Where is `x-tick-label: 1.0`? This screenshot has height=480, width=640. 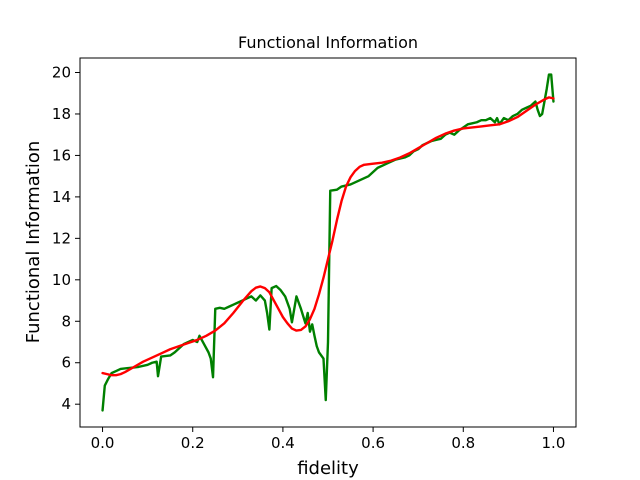 x-tick-label: 1.0 is located at coordinates (554, 443).